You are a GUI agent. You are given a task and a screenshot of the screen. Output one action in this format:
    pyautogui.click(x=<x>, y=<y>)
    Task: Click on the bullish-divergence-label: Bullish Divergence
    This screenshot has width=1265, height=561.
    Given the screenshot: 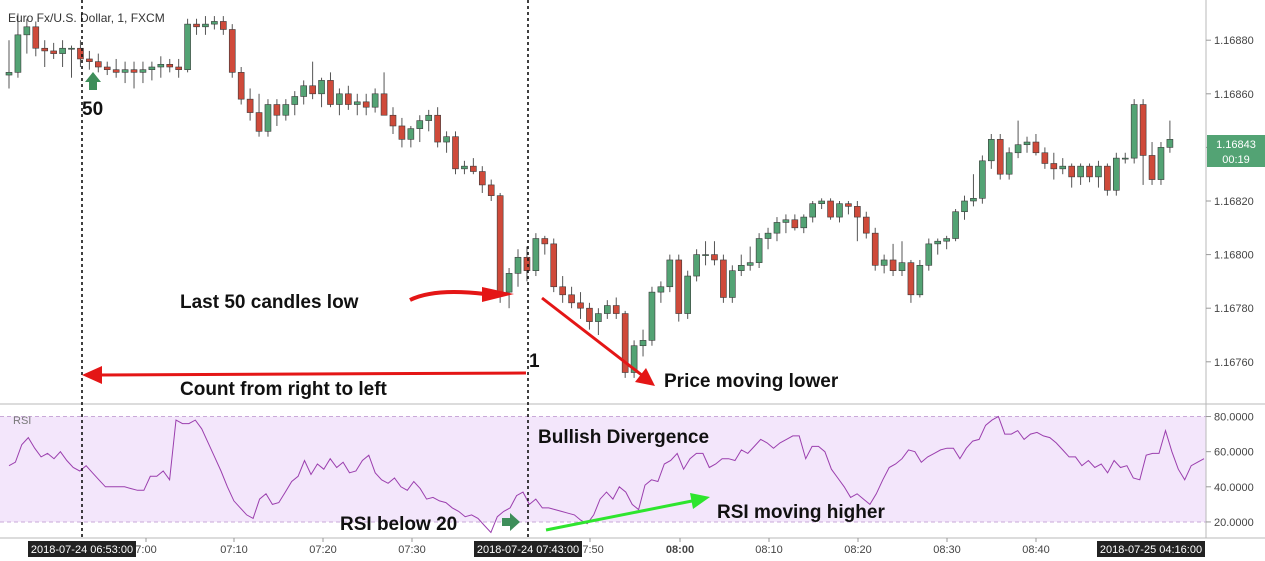 What is the action you would take?
    pyautogui.click(x=623, y=437)
    